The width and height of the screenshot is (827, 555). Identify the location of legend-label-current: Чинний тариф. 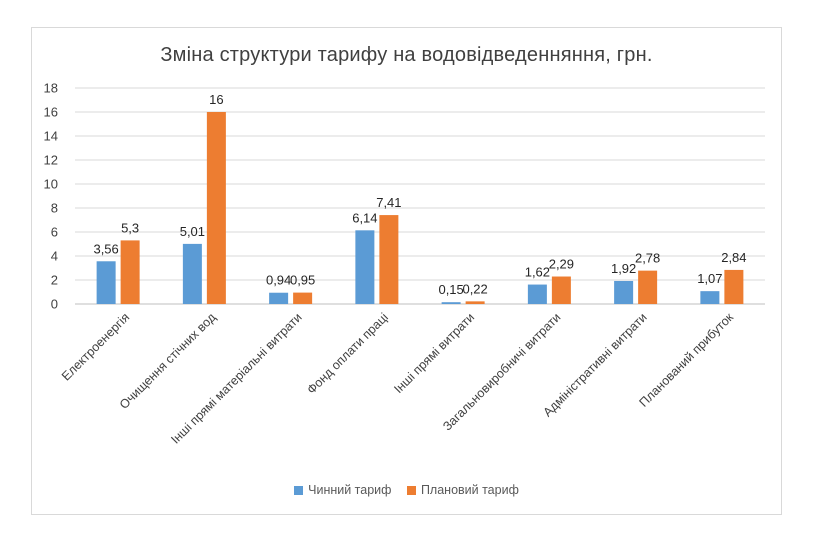
(350, 490).